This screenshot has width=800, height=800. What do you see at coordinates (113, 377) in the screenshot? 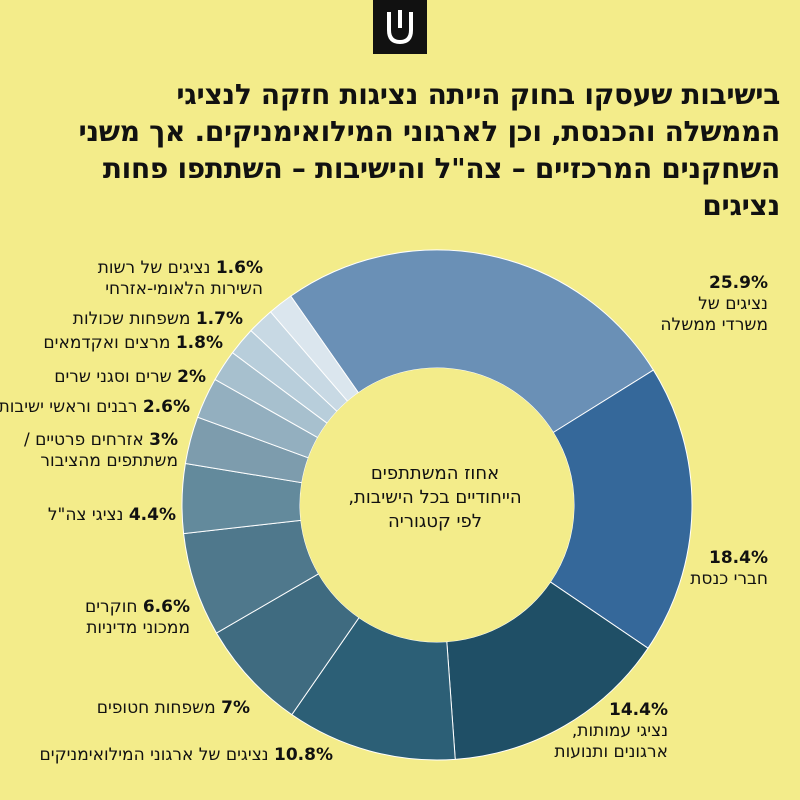
I see `slice-text: שרים וסגני שרים` at bounding box center [113, 377].